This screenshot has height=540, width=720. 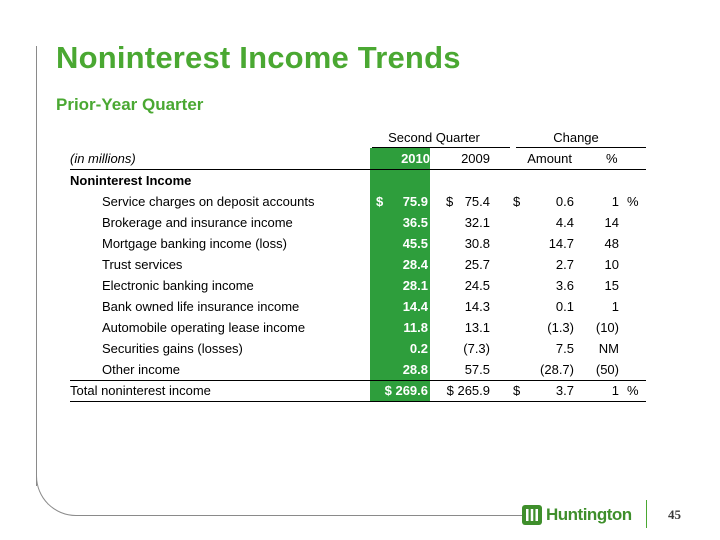 I want to click on row-amount-dollar: $, so click(x=517, y=201).